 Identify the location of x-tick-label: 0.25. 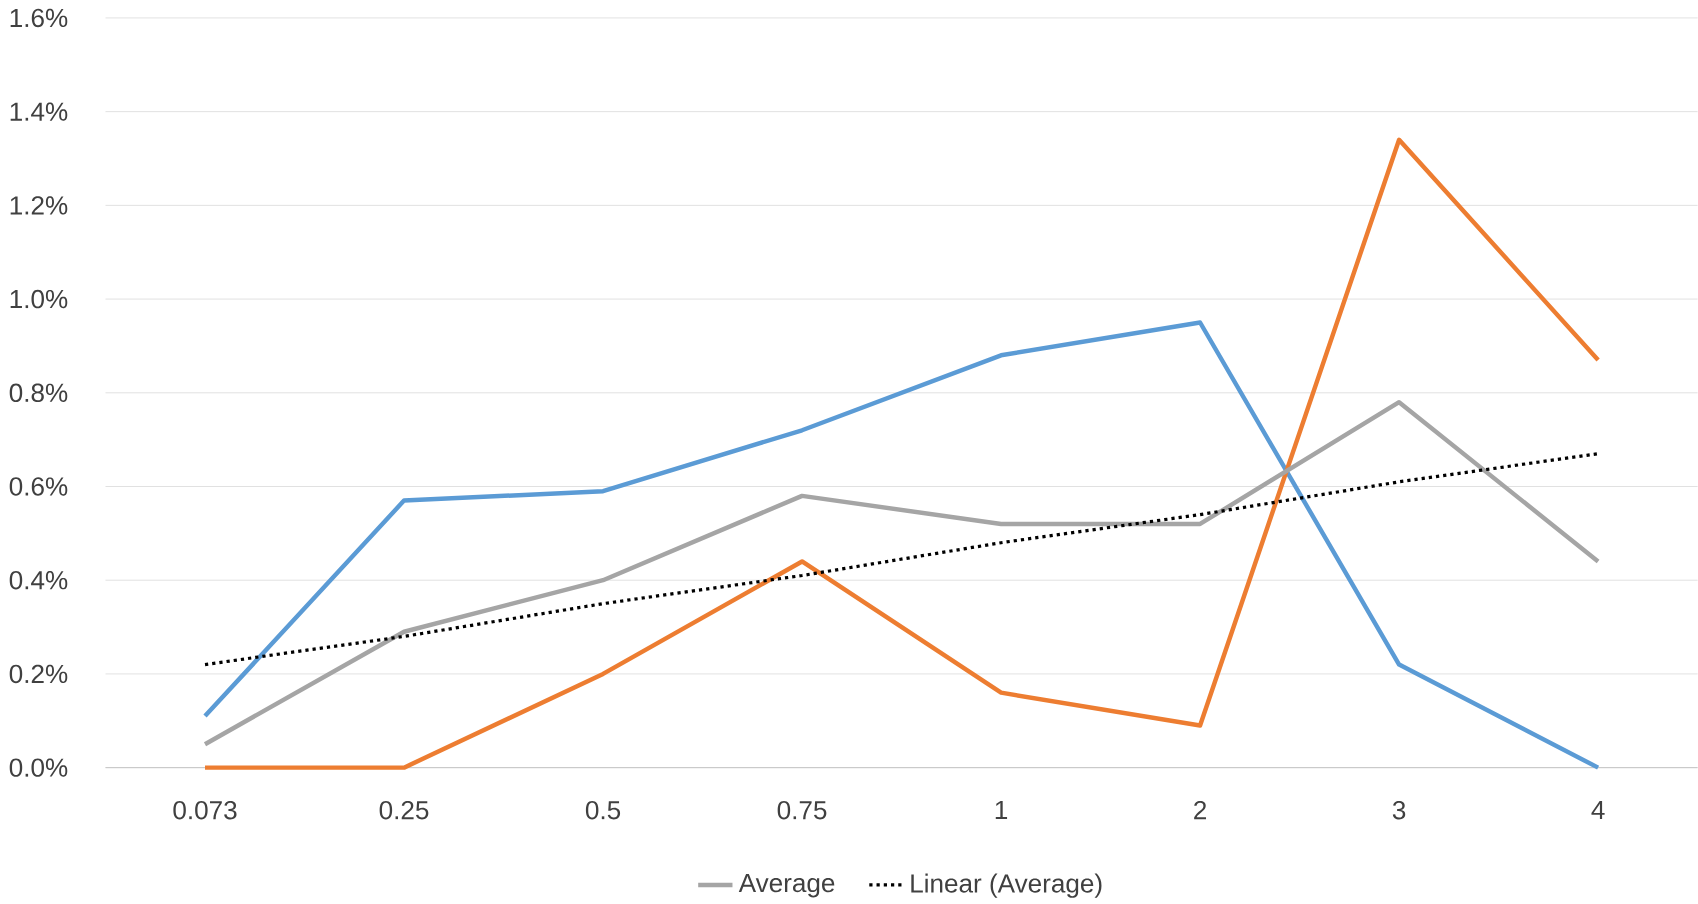
(404, 810).